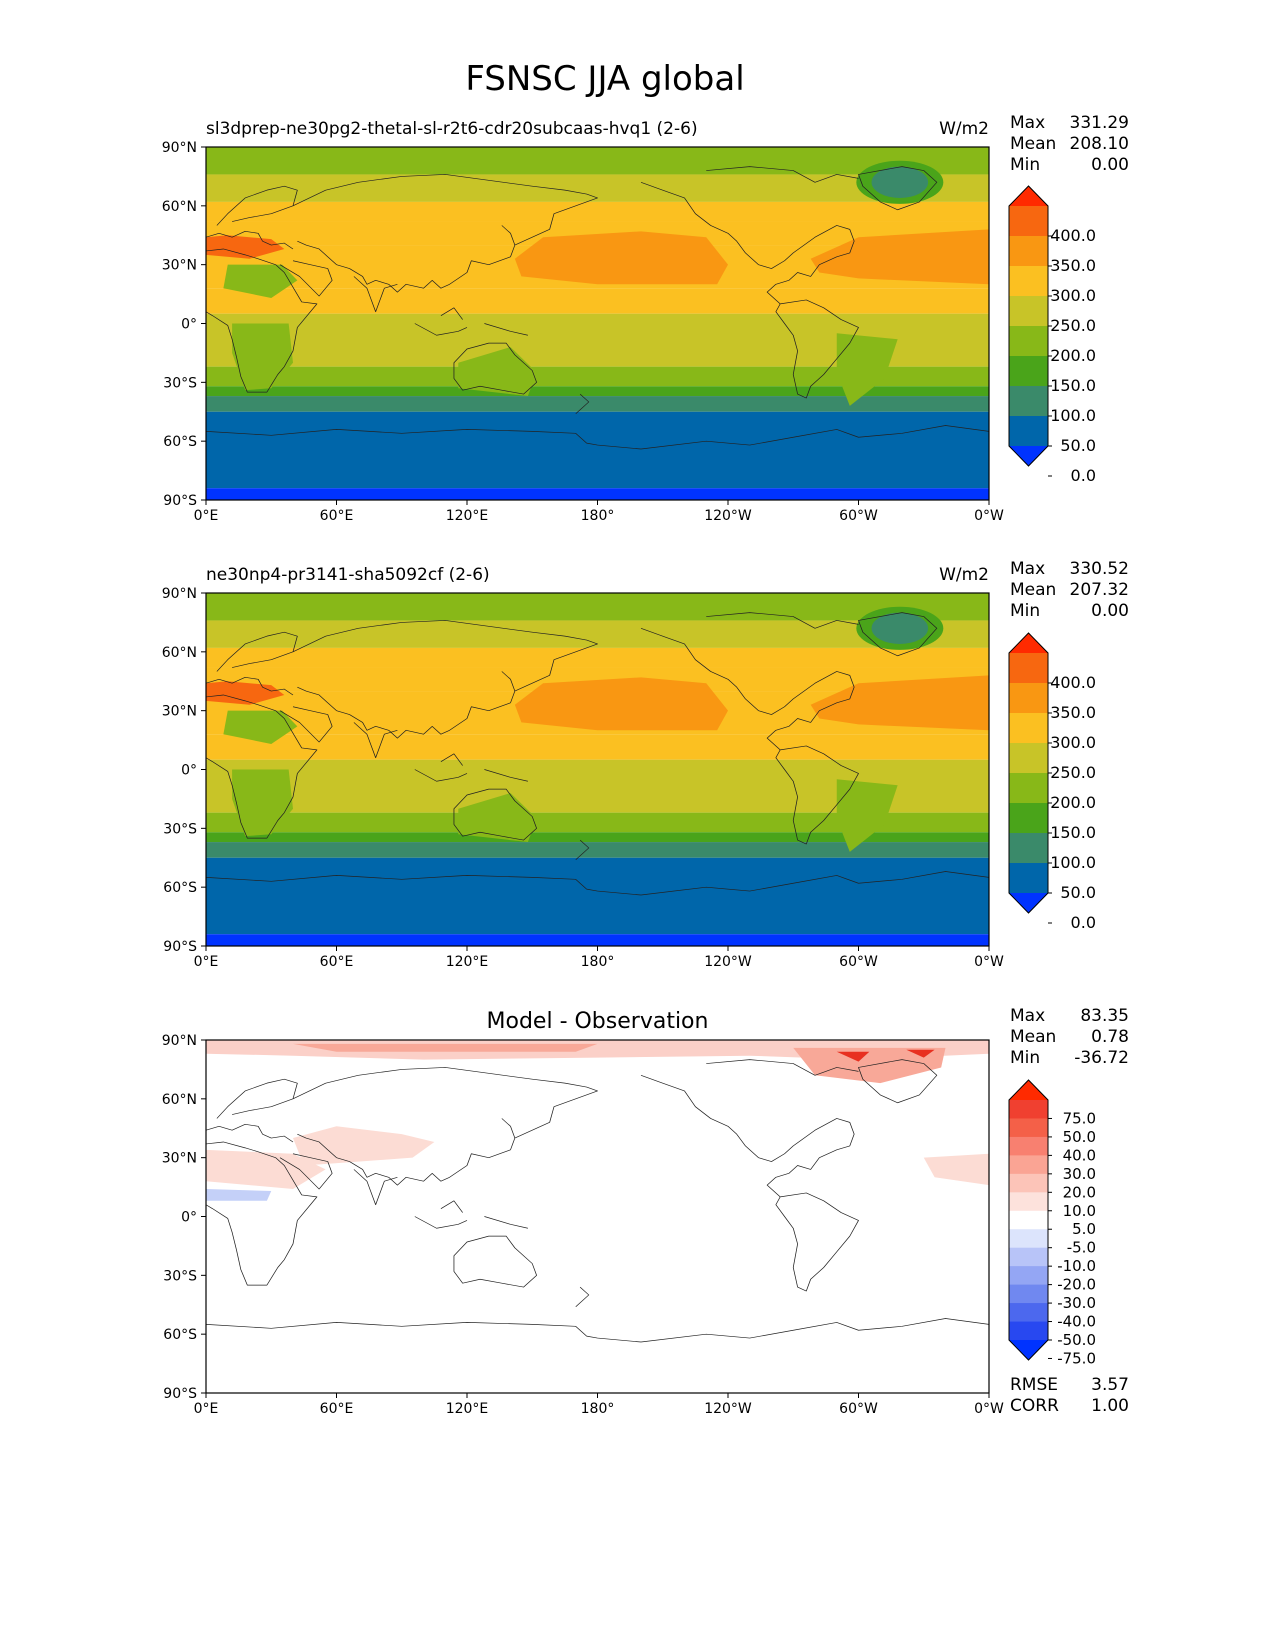 The height and width of the screenshot is (1650, 1275). I want to click on stat-value: 83.35, so click(1104, 1016).